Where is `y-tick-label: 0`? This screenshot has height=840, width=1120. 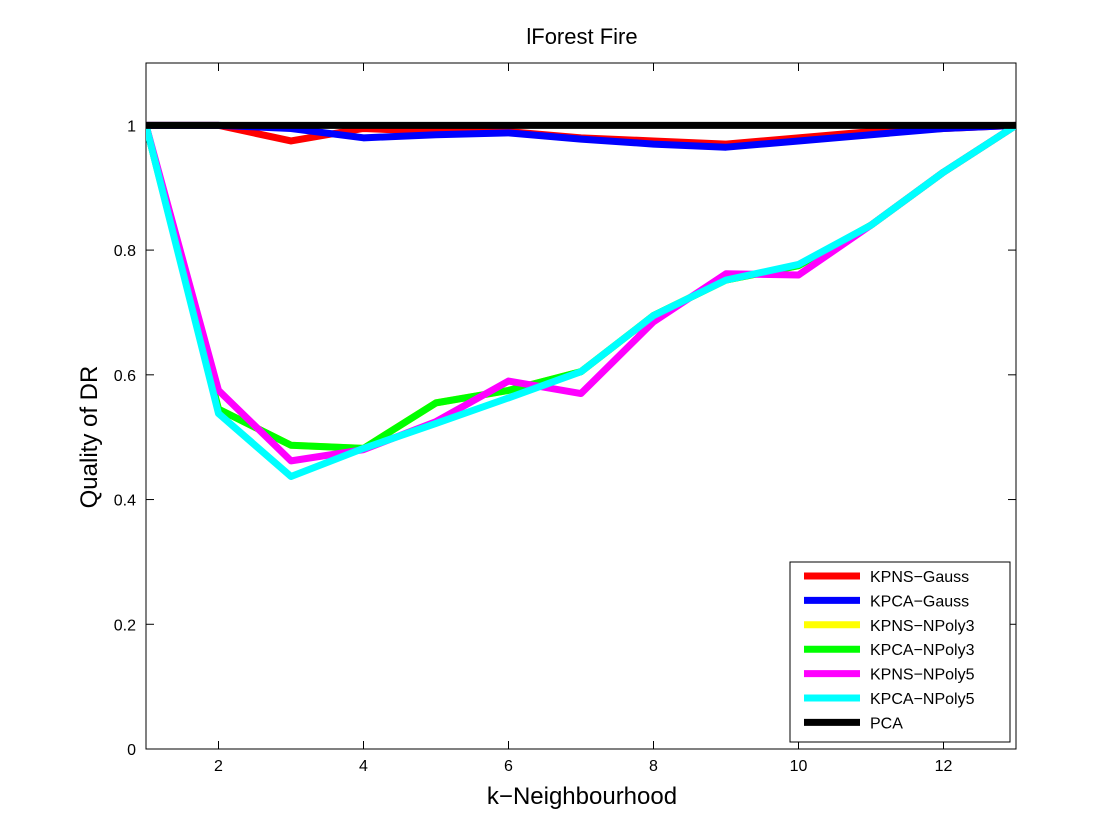
y-tick-label: 0 is located at coordinates (131, 750).